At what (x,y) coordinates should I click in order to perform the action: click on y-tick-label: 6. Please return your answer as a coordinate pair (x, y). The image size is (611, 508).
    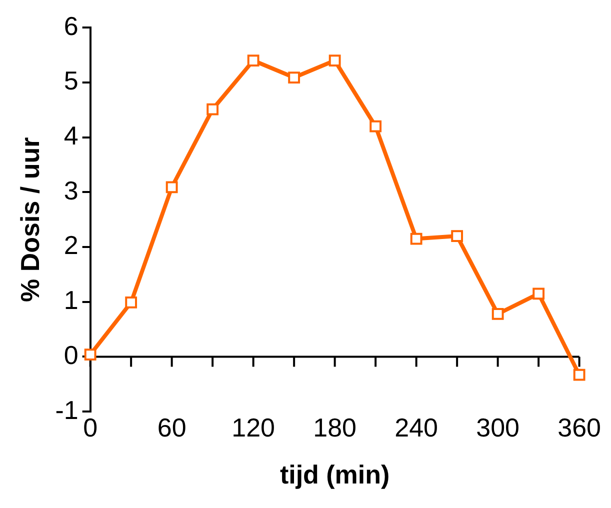
    Looking at the image, I should click on (71, 25).